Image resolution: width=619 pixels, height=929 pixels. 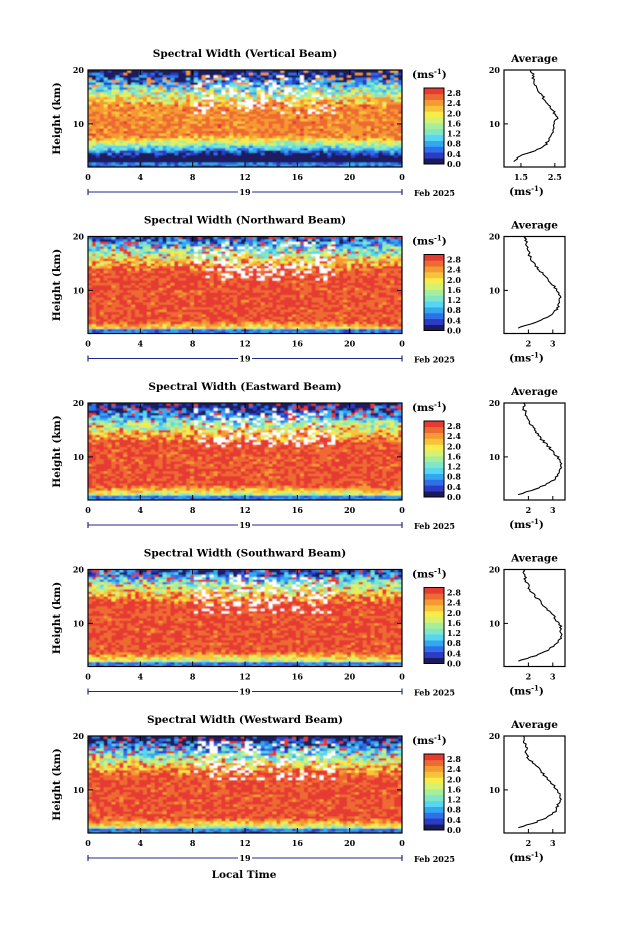 What do you see at coordinates (521, 177) in the screenshot?
I see `average-x-tick-label: 1.5` at bounding box center [521, 177].